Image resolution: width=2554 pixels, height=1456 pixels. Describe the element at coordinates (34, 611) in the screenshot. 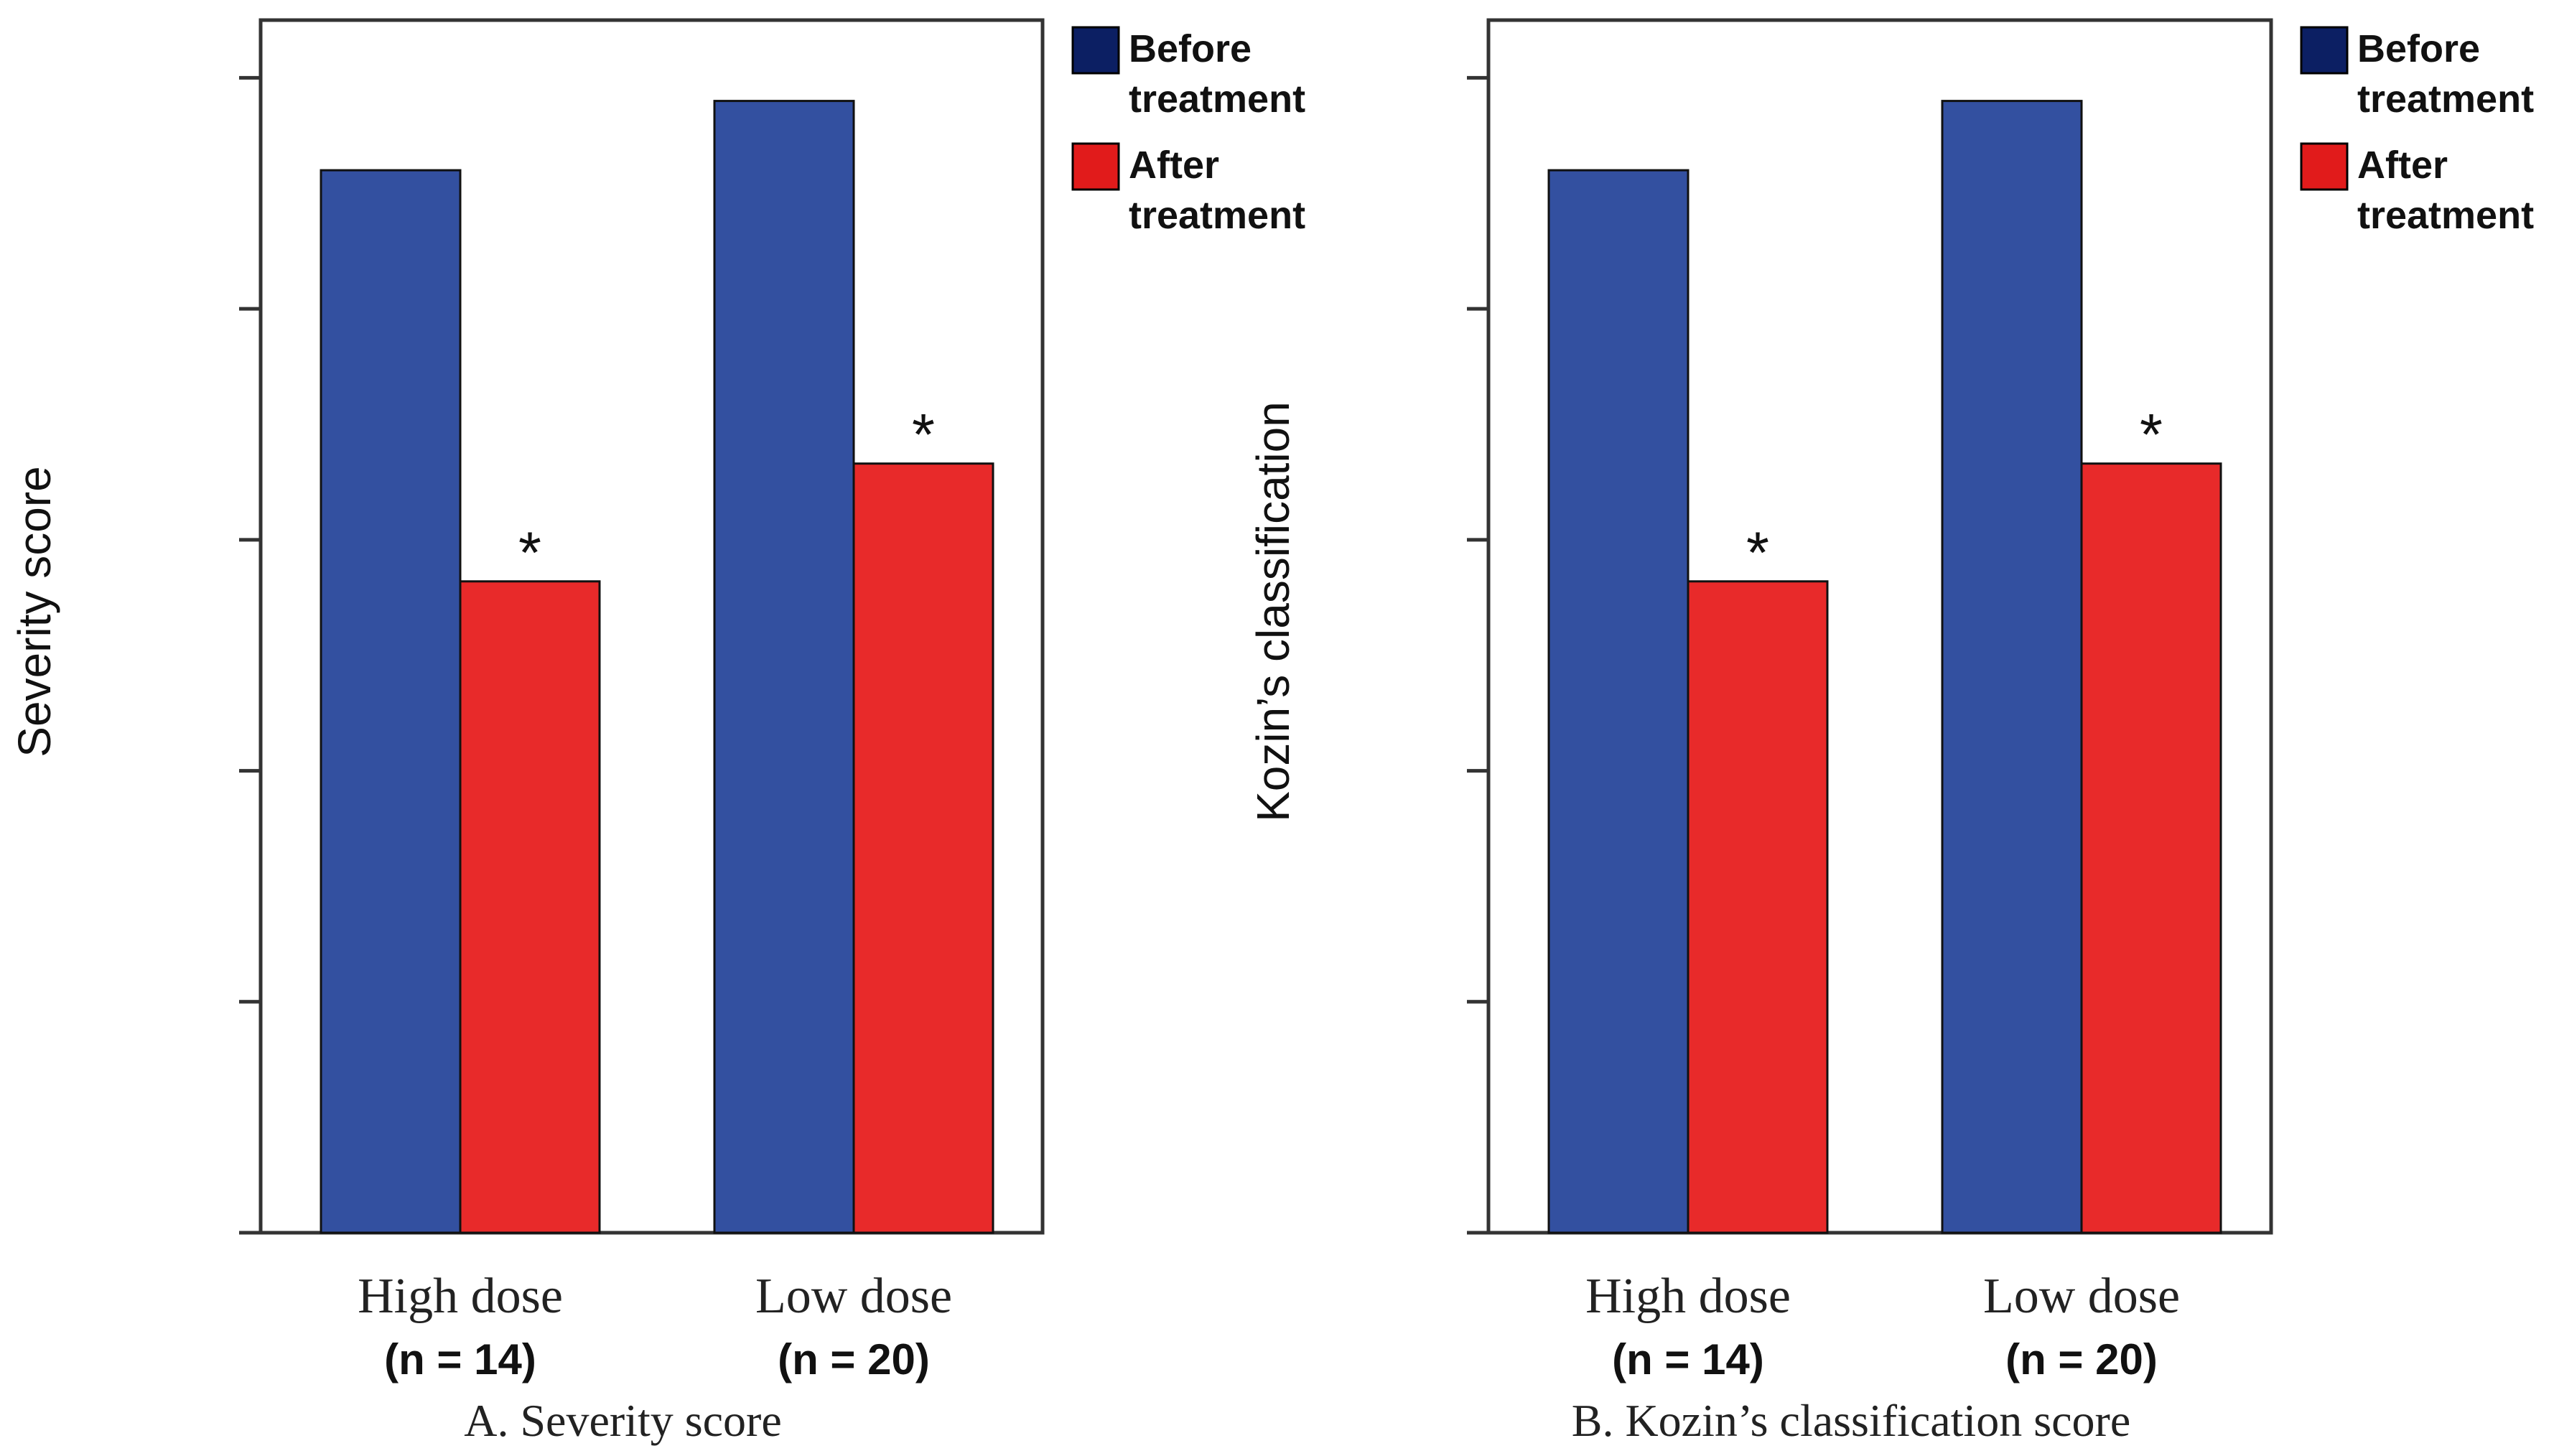

I see `y-axis-label: Severity score` at that location.